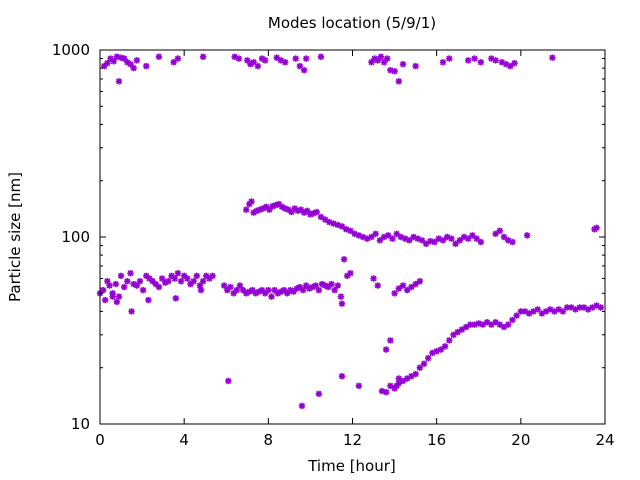  What do you see at coordinates (520, 440) in the screenshot?
I see `x-tick-label: 20` at bounding box center [520, 440].